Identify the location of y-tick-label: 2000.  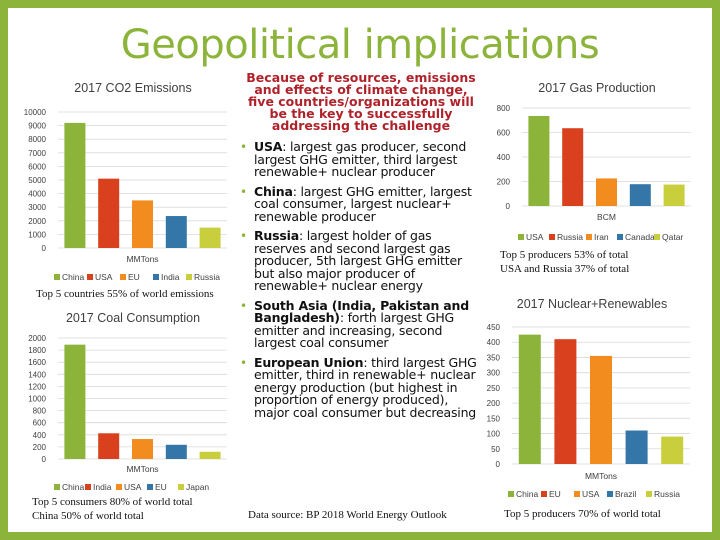
(37, 221).